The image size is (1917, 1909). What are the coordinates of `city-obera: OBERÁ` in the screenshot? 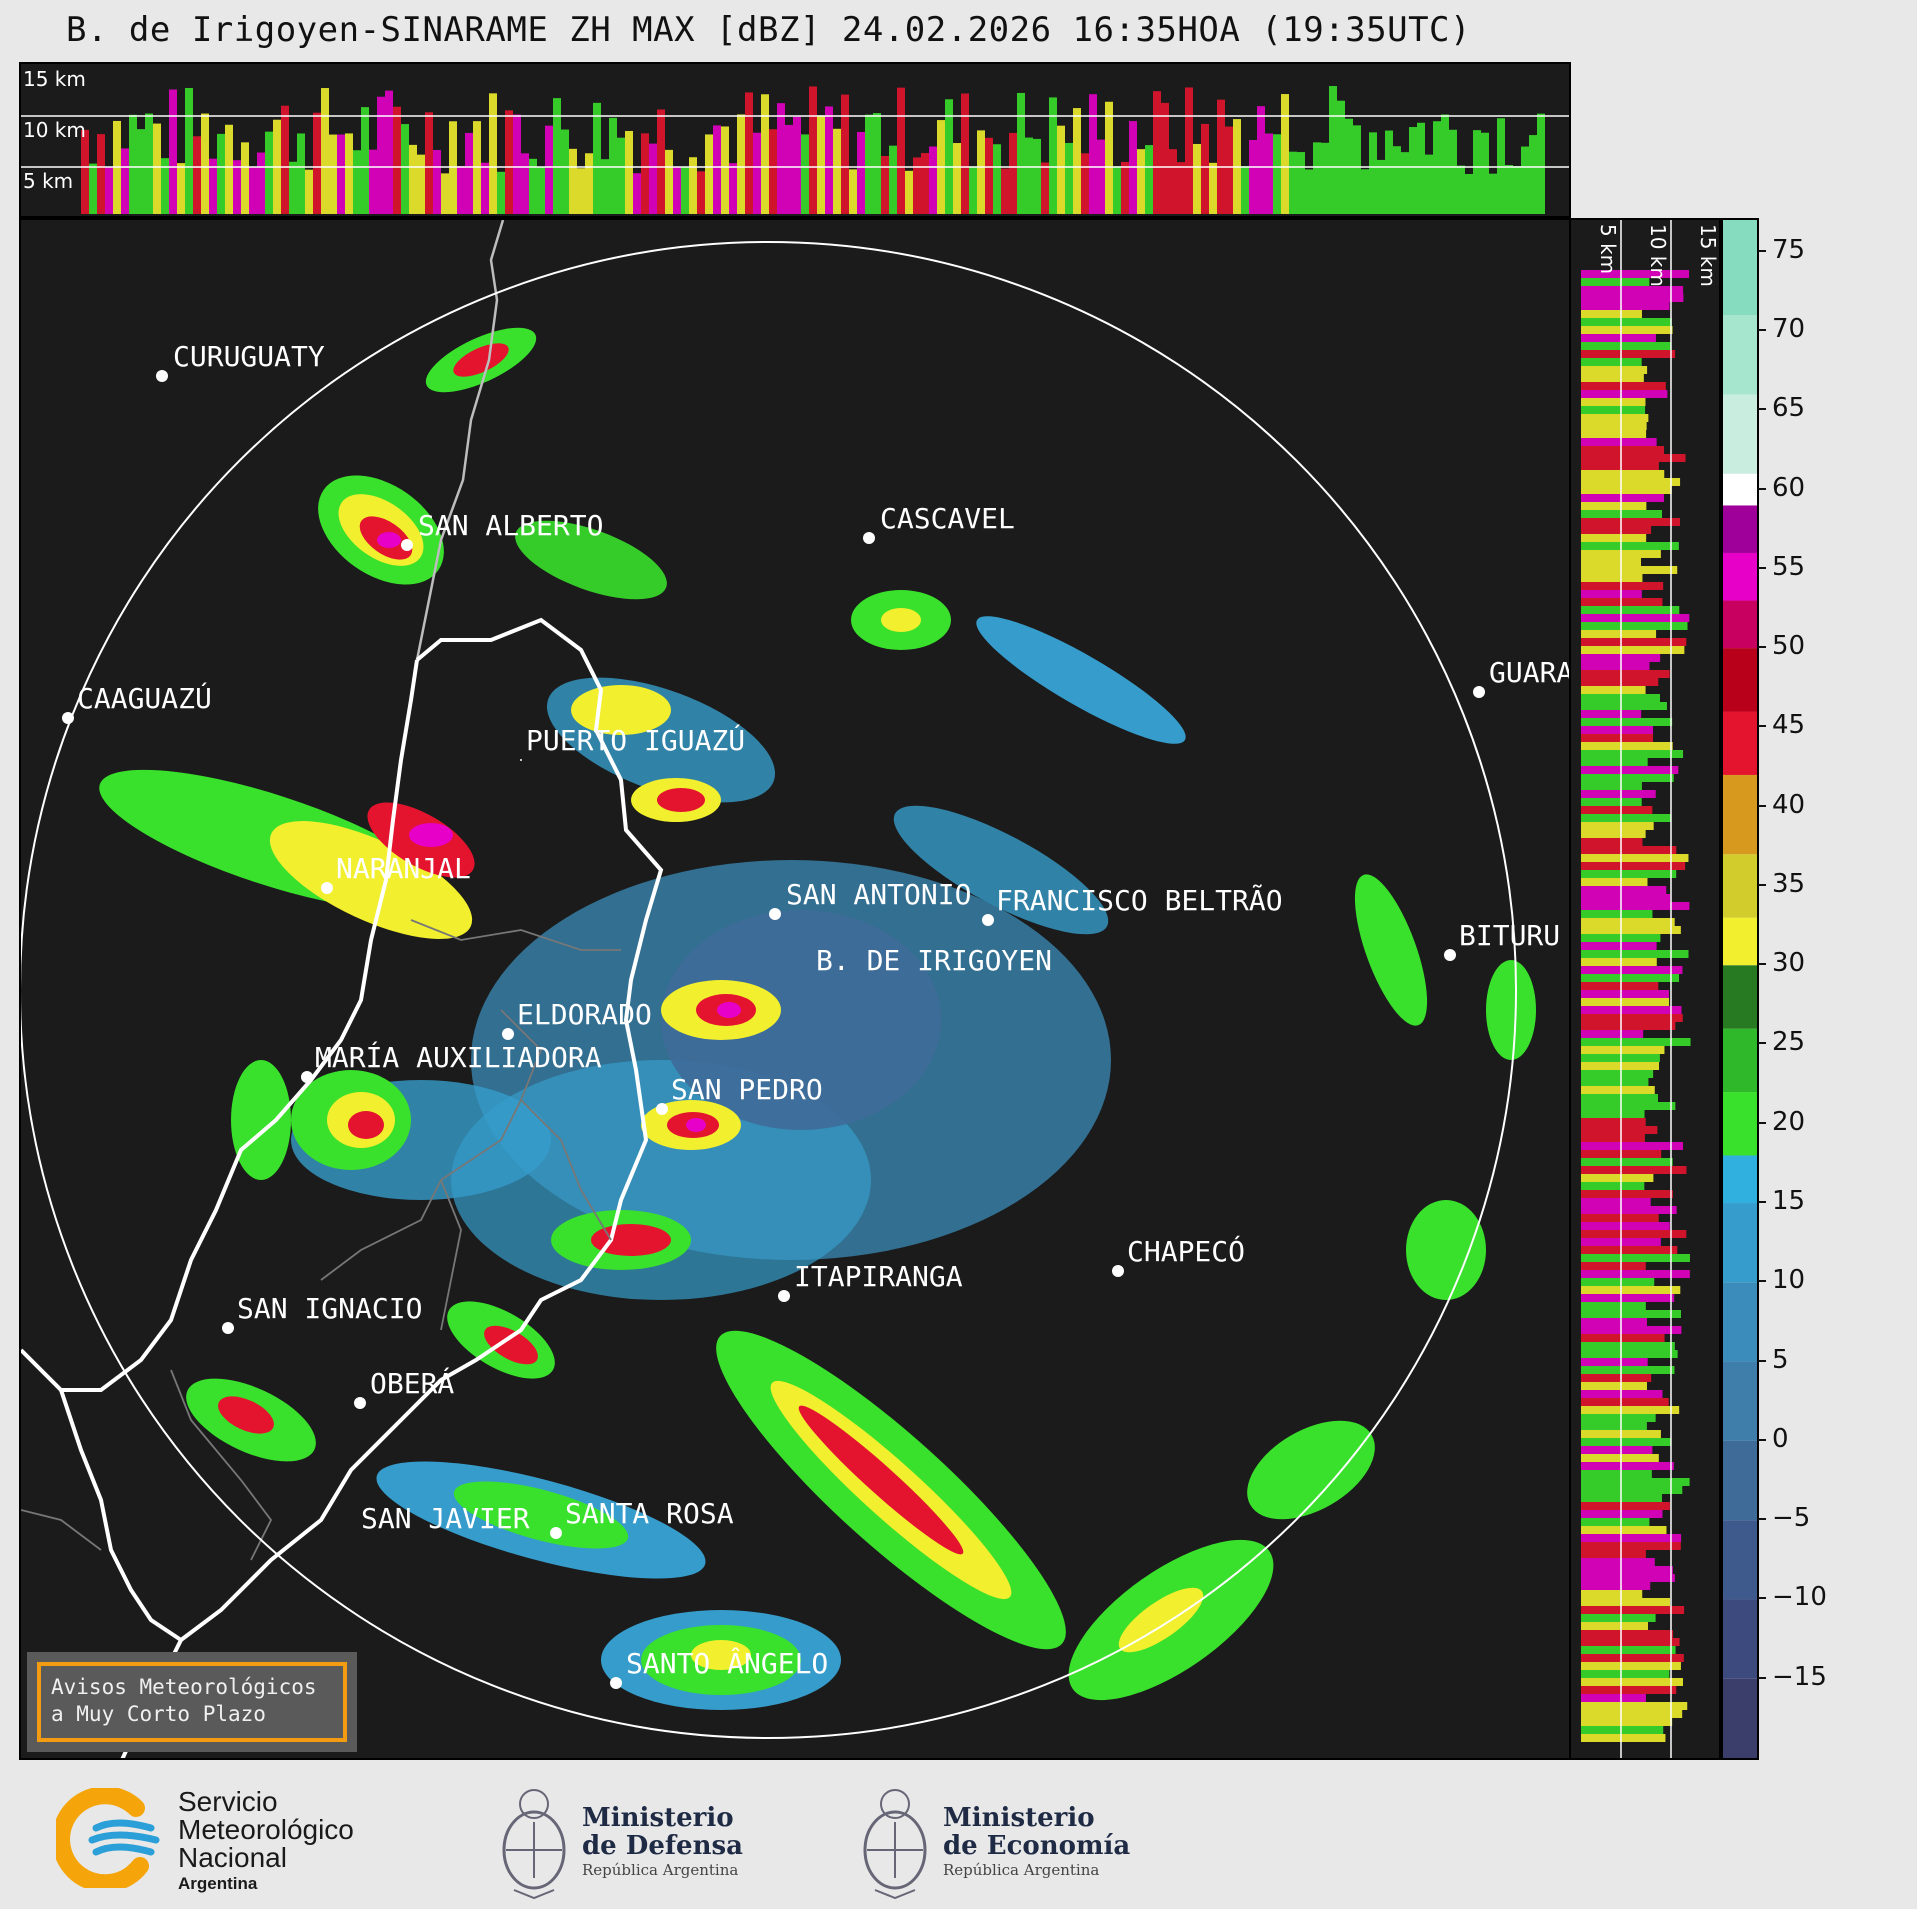 It's located at (404, 1387).